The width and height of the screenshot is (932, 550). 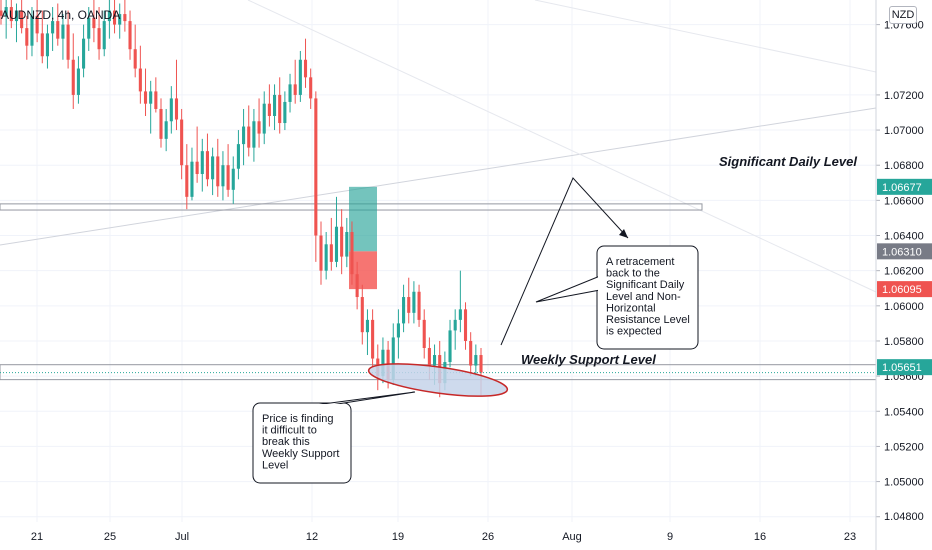 I want to click on y-tick-label: 1.06600, so click(x=904, y=201).